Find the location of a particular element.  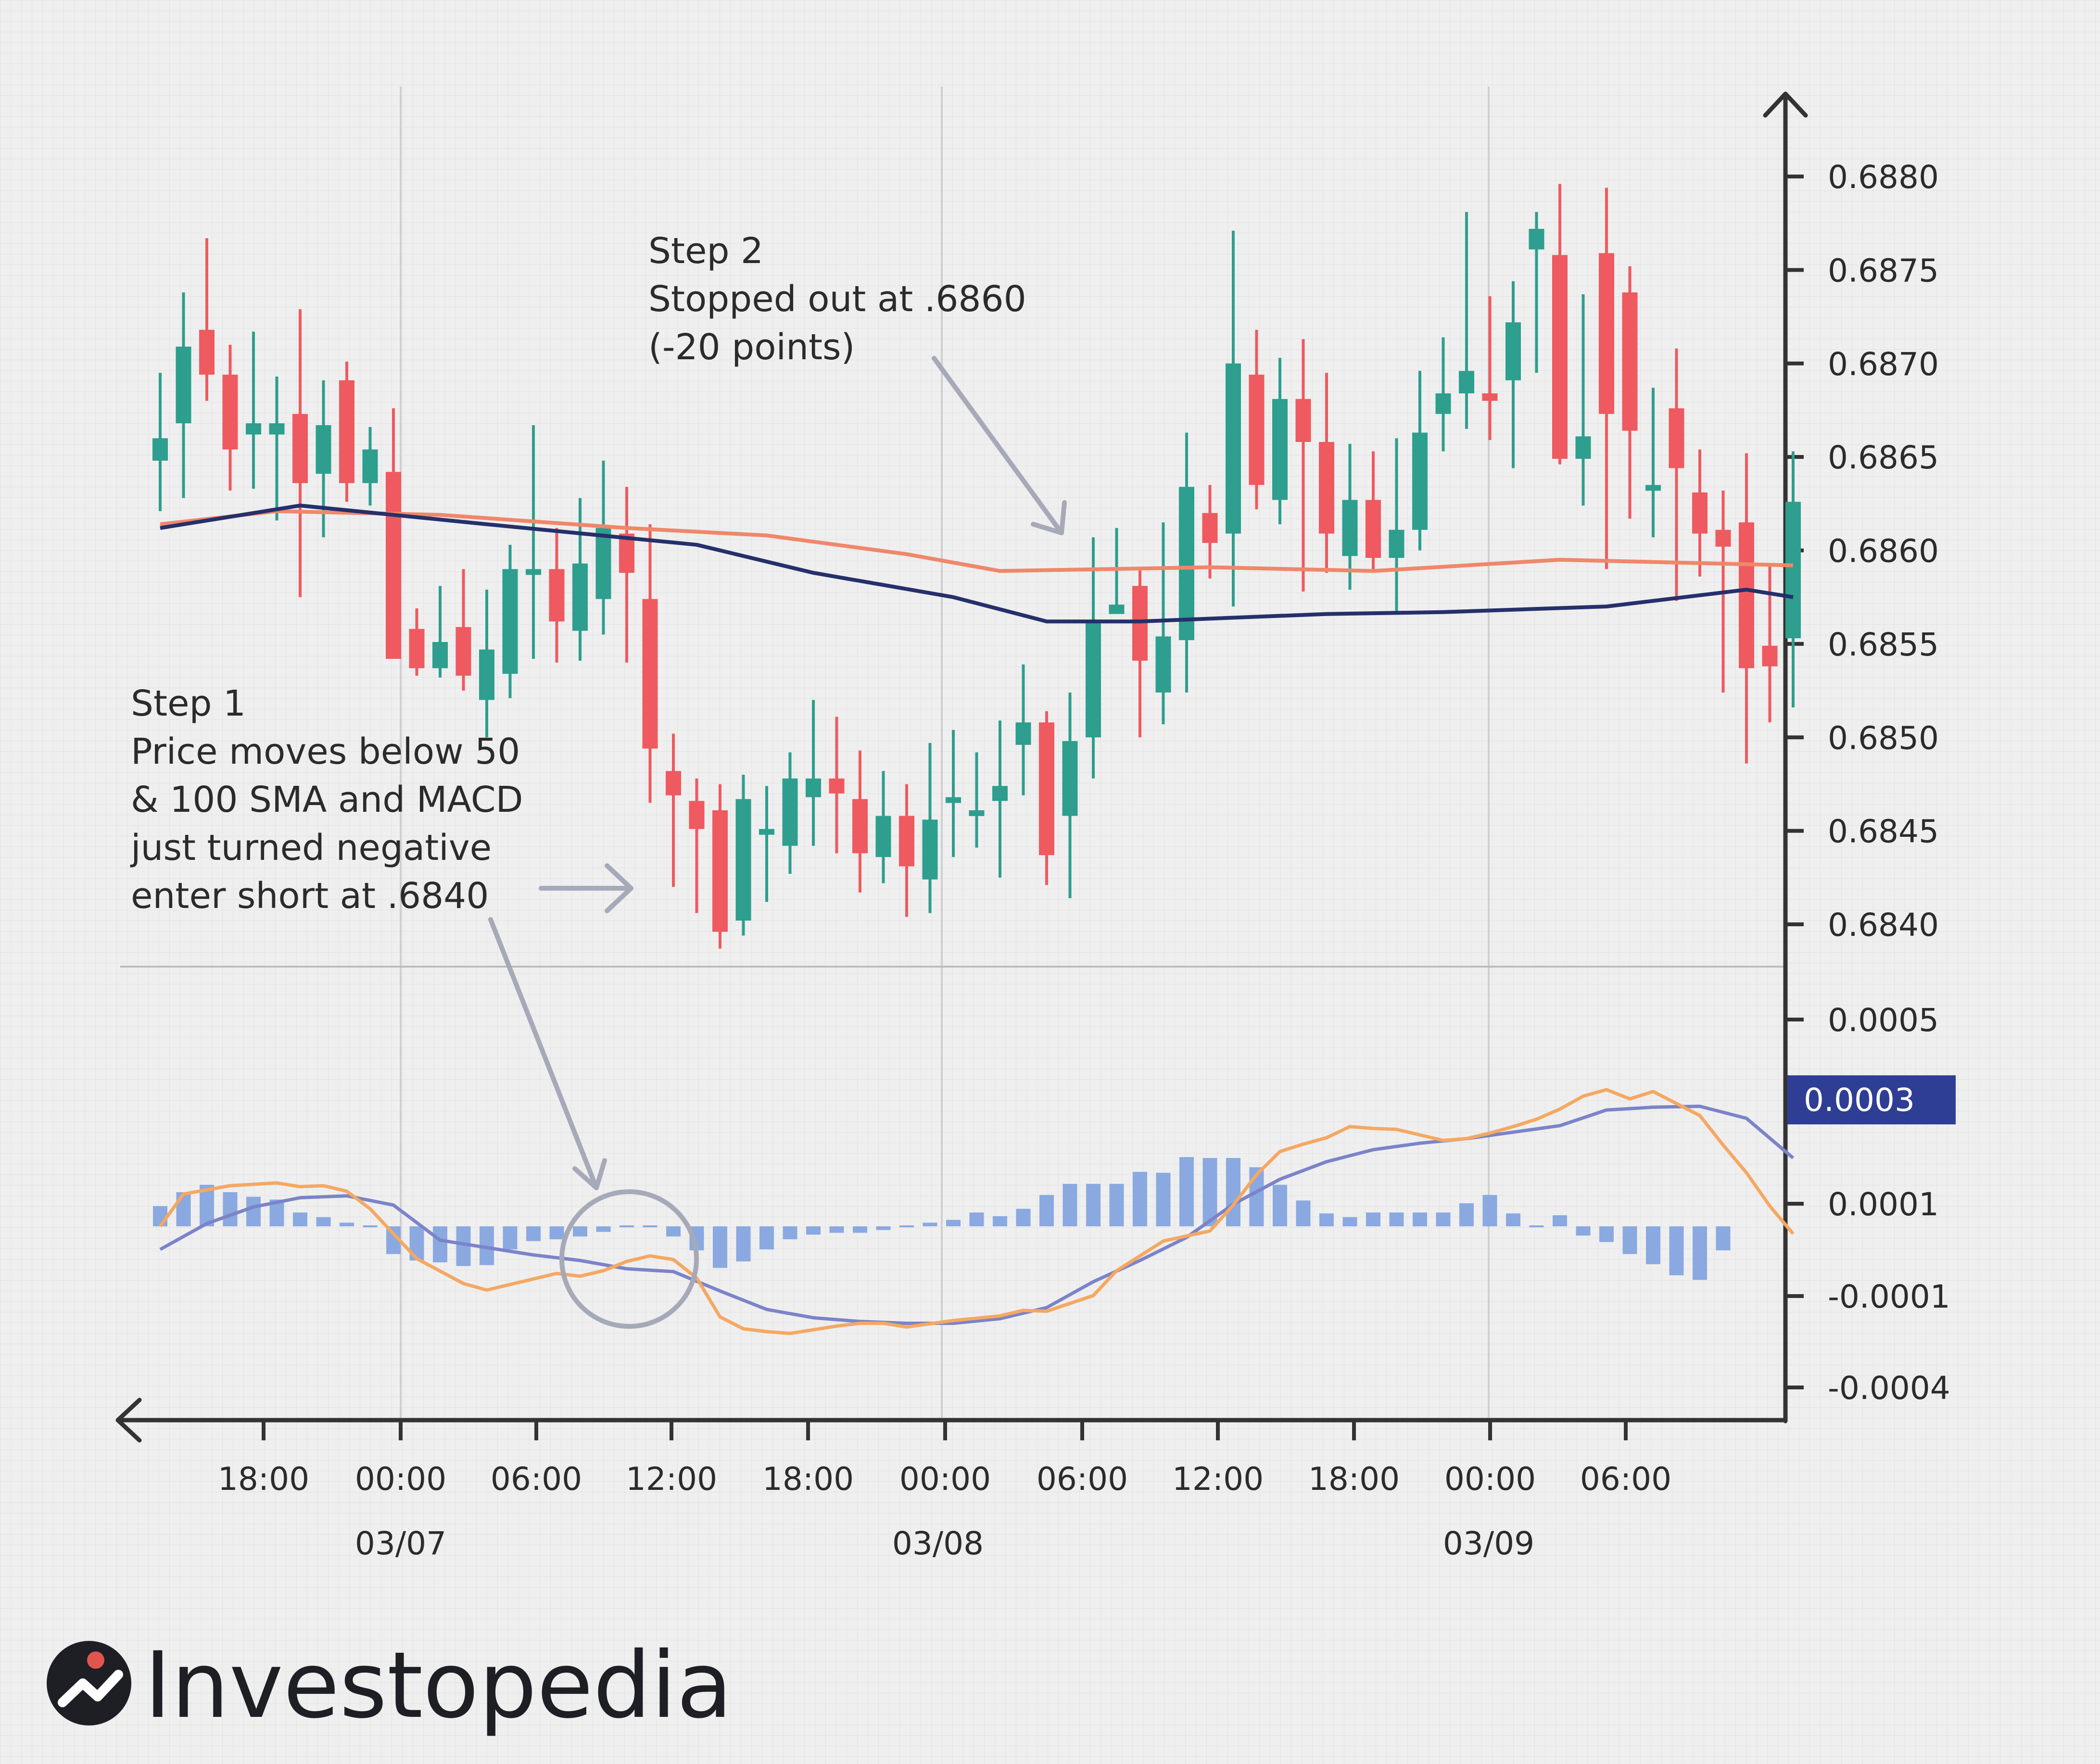

step1-arrows is located at coordinates (560, 1026).